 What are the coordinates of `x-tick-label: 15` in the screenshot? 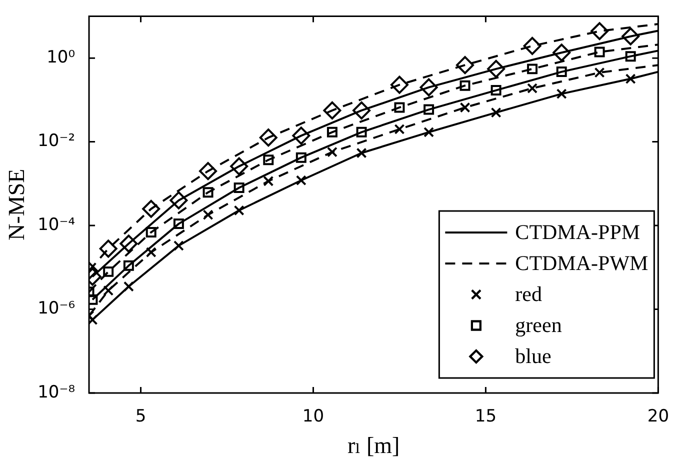 It's located at (485, 416).